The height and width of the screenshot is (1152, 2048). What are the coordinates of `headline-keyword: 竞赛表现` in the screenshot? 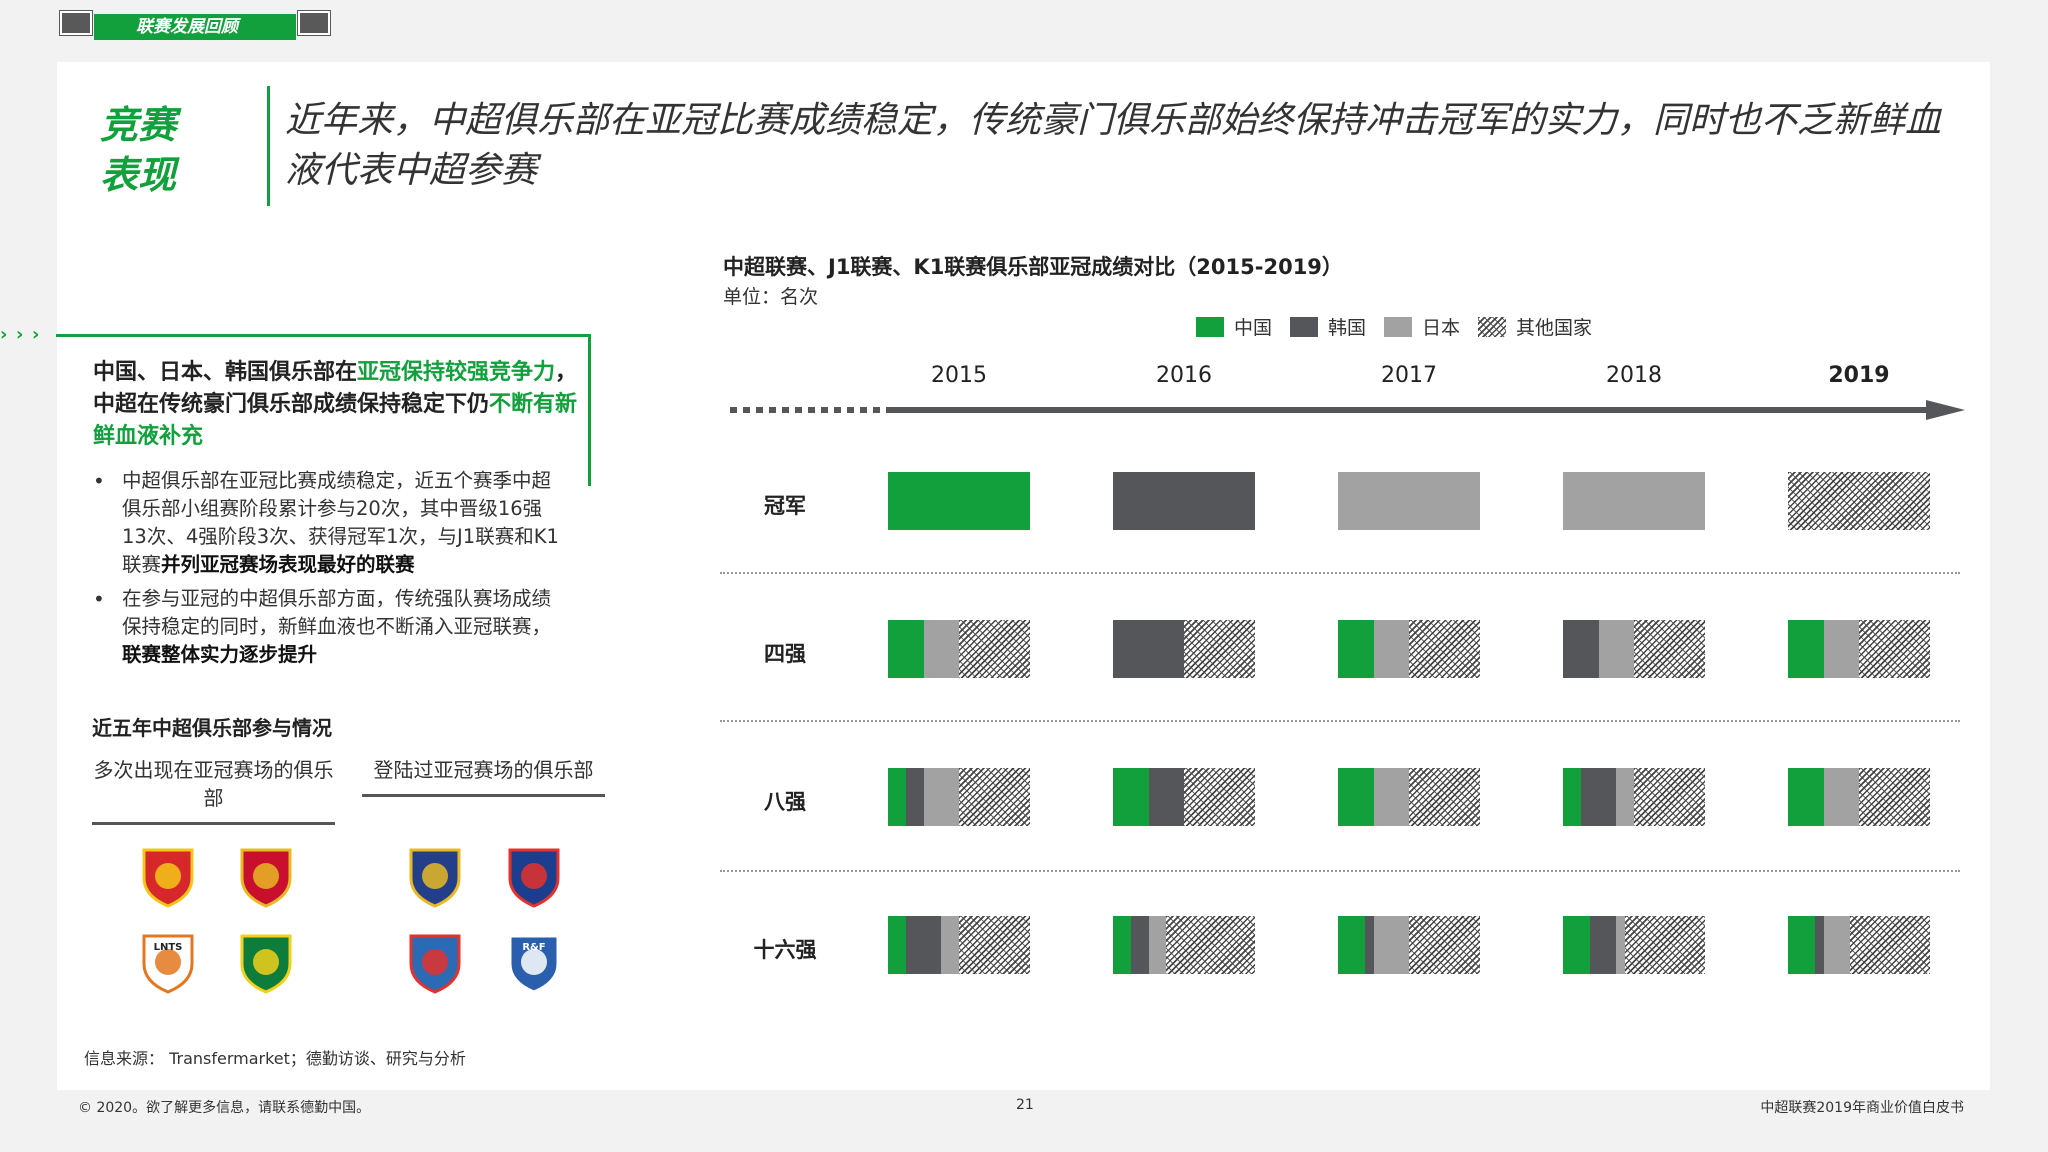 It's located at (138, 150).